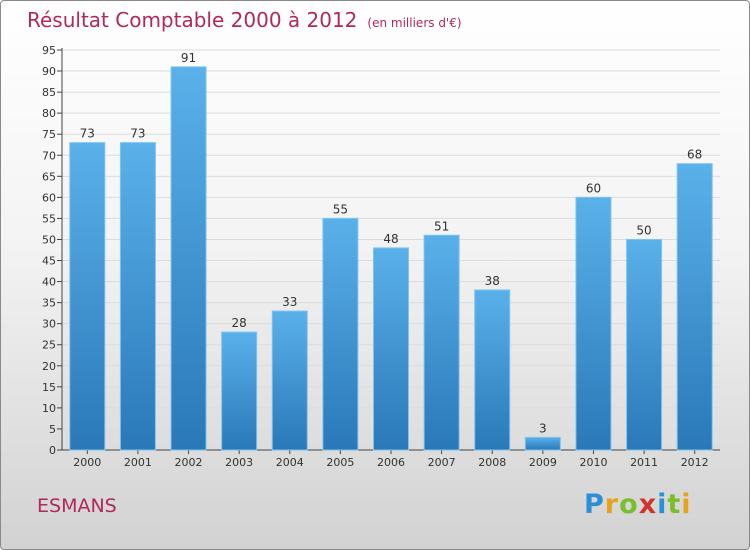 This screenshot has width=750, height=550. What do you see at coordinates (49, 303) in the screenshot?
I see `y-tick-label: 35` at bounding box center [49, 303].